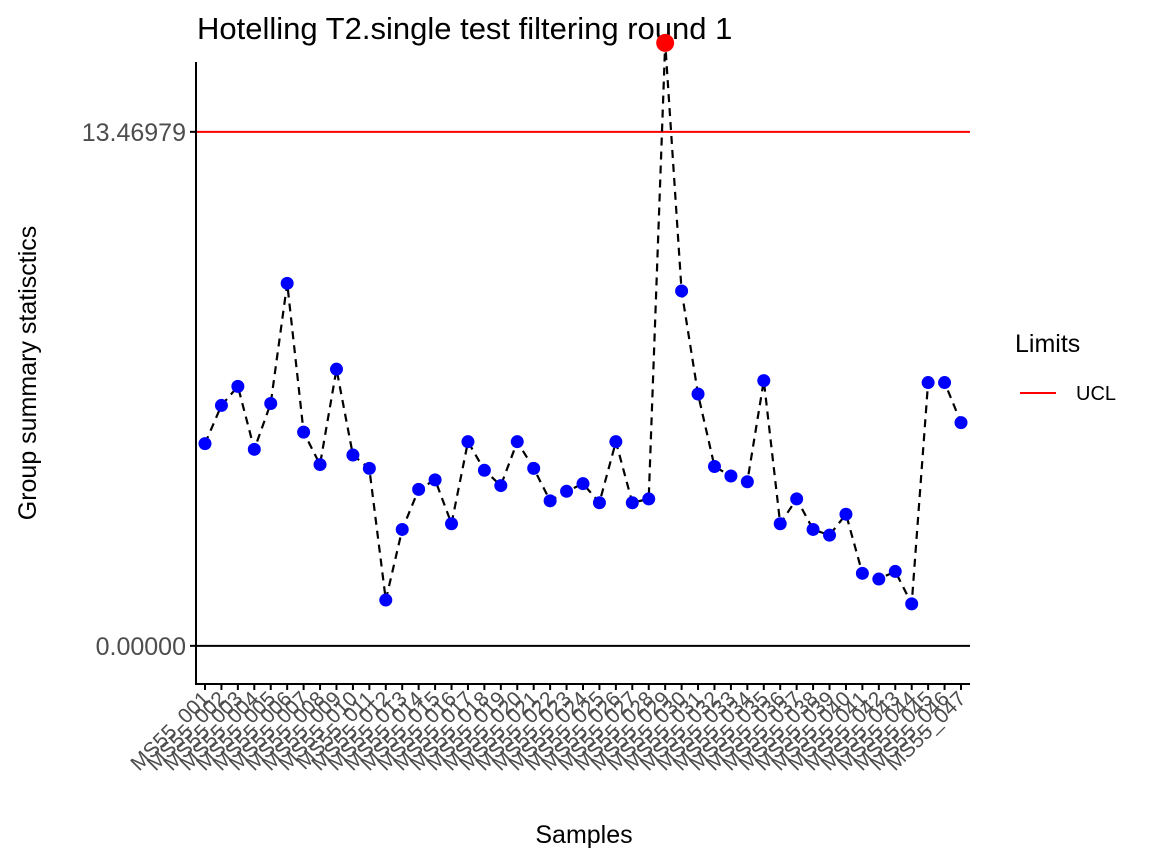 The width and height of the screenshot is (1152, 864). What do you see at coordinates (1096, 394) in the screenshot?
I see `legend-label-ucl: UCL` at bounding box center [1096, 394].